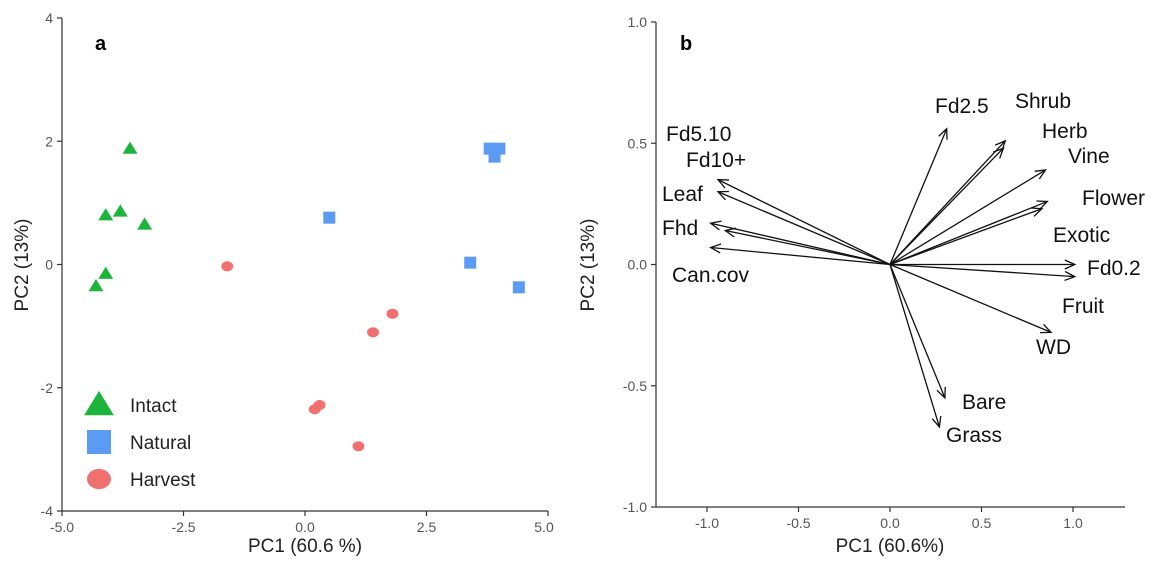  Describe the element at coordinates (974, 435) in the screenshot. I see `variable-label-grass: Grass` at that location.